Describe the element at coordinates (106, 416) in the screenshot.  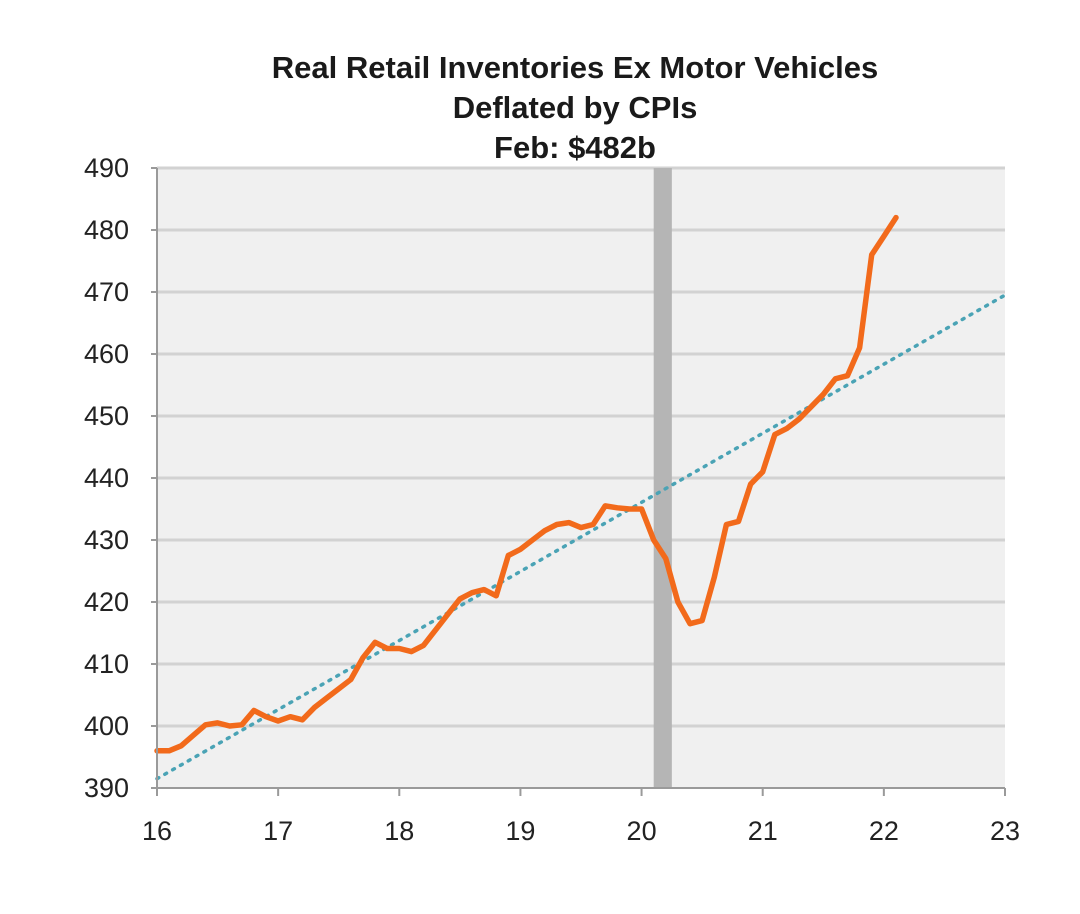
I see `y-tick-label: 450` at that location.